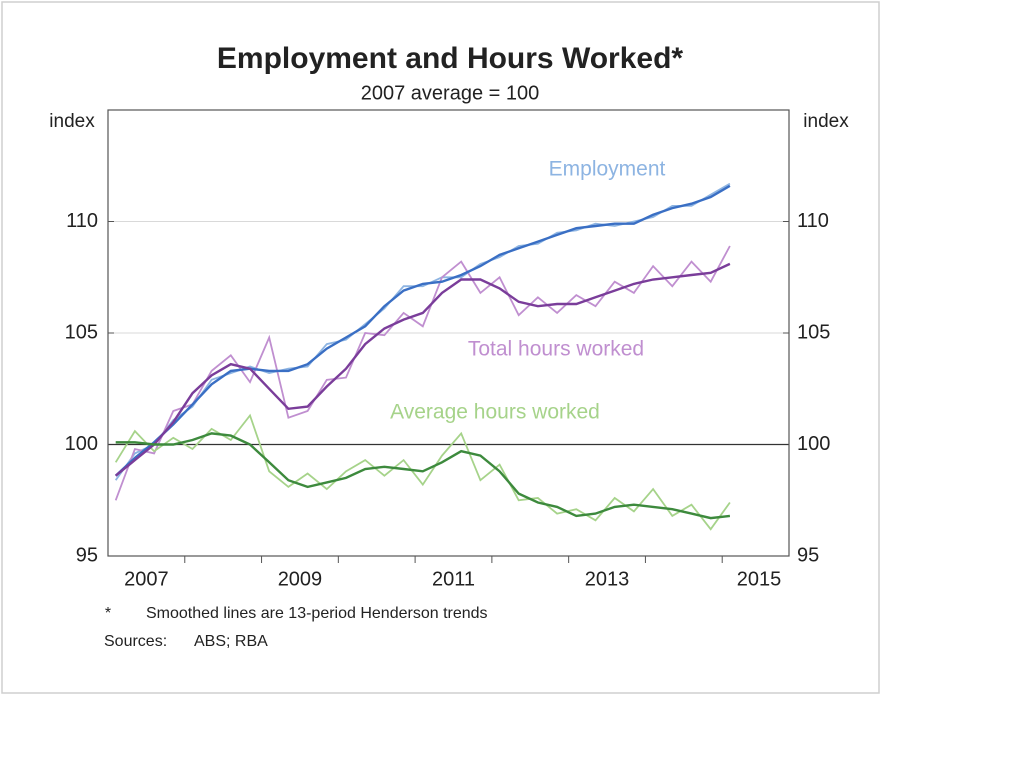 This screenshot has height=784, width=1034. Describe the element at coordinates (759, 579) in the screenshot. I see `x-tick-label: 2015` at that location.